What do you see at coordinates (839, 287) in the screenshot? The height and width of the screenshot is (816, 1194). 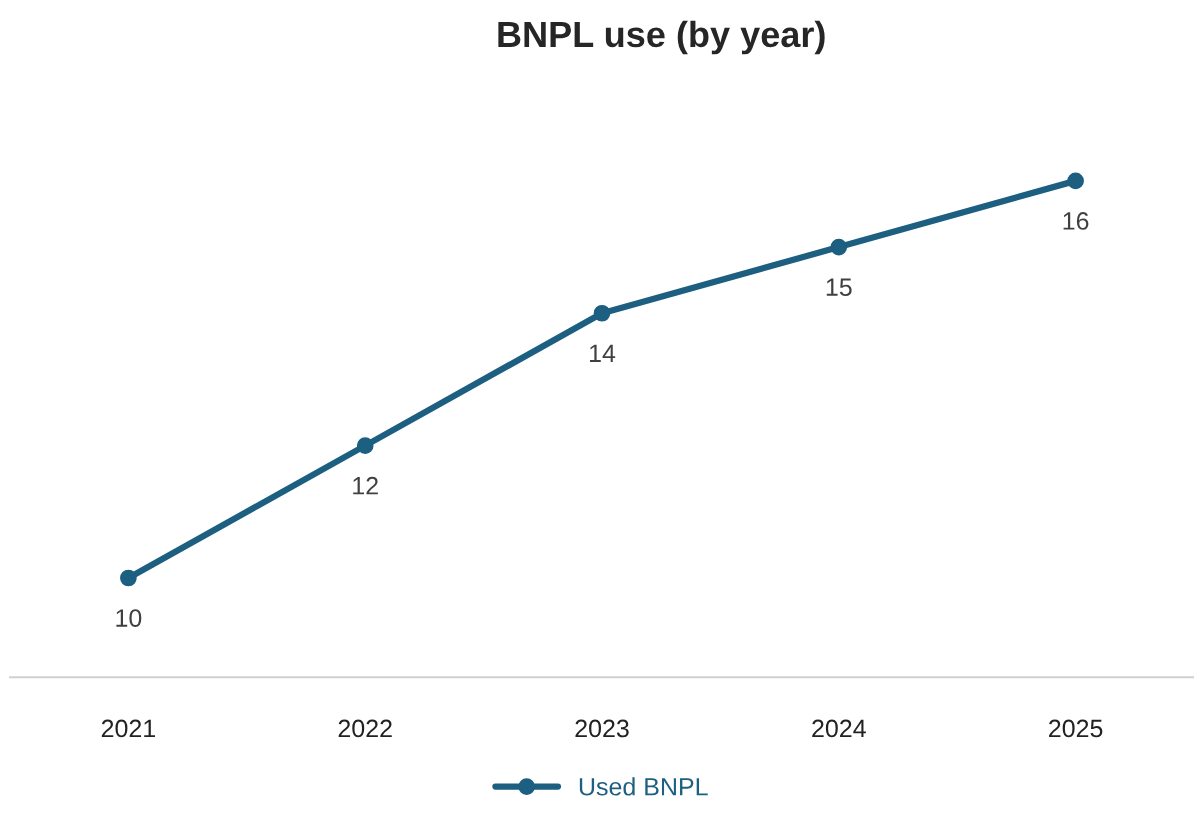 I see `data-label: 15` at bounding box center [839, 287].